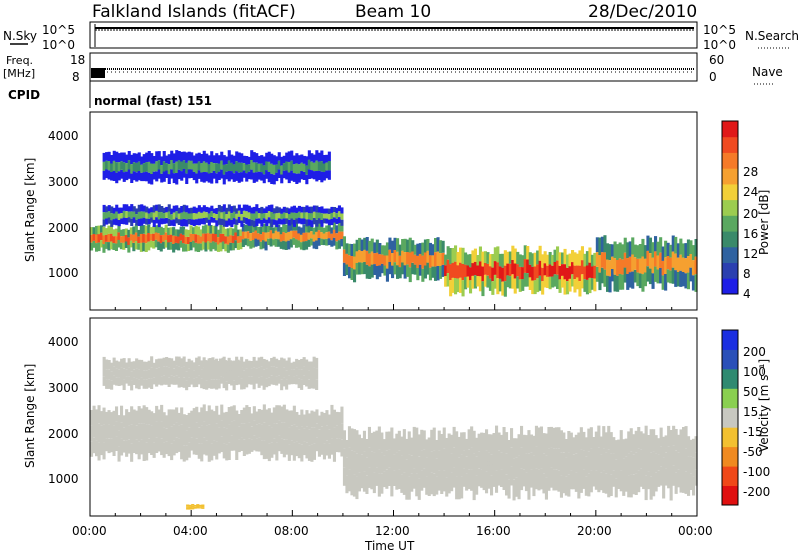 This screenshot has height=554, width=800. Describe the element at coordinates (730, 398) in the screenshot. I see `colorbar-segment` at that location.